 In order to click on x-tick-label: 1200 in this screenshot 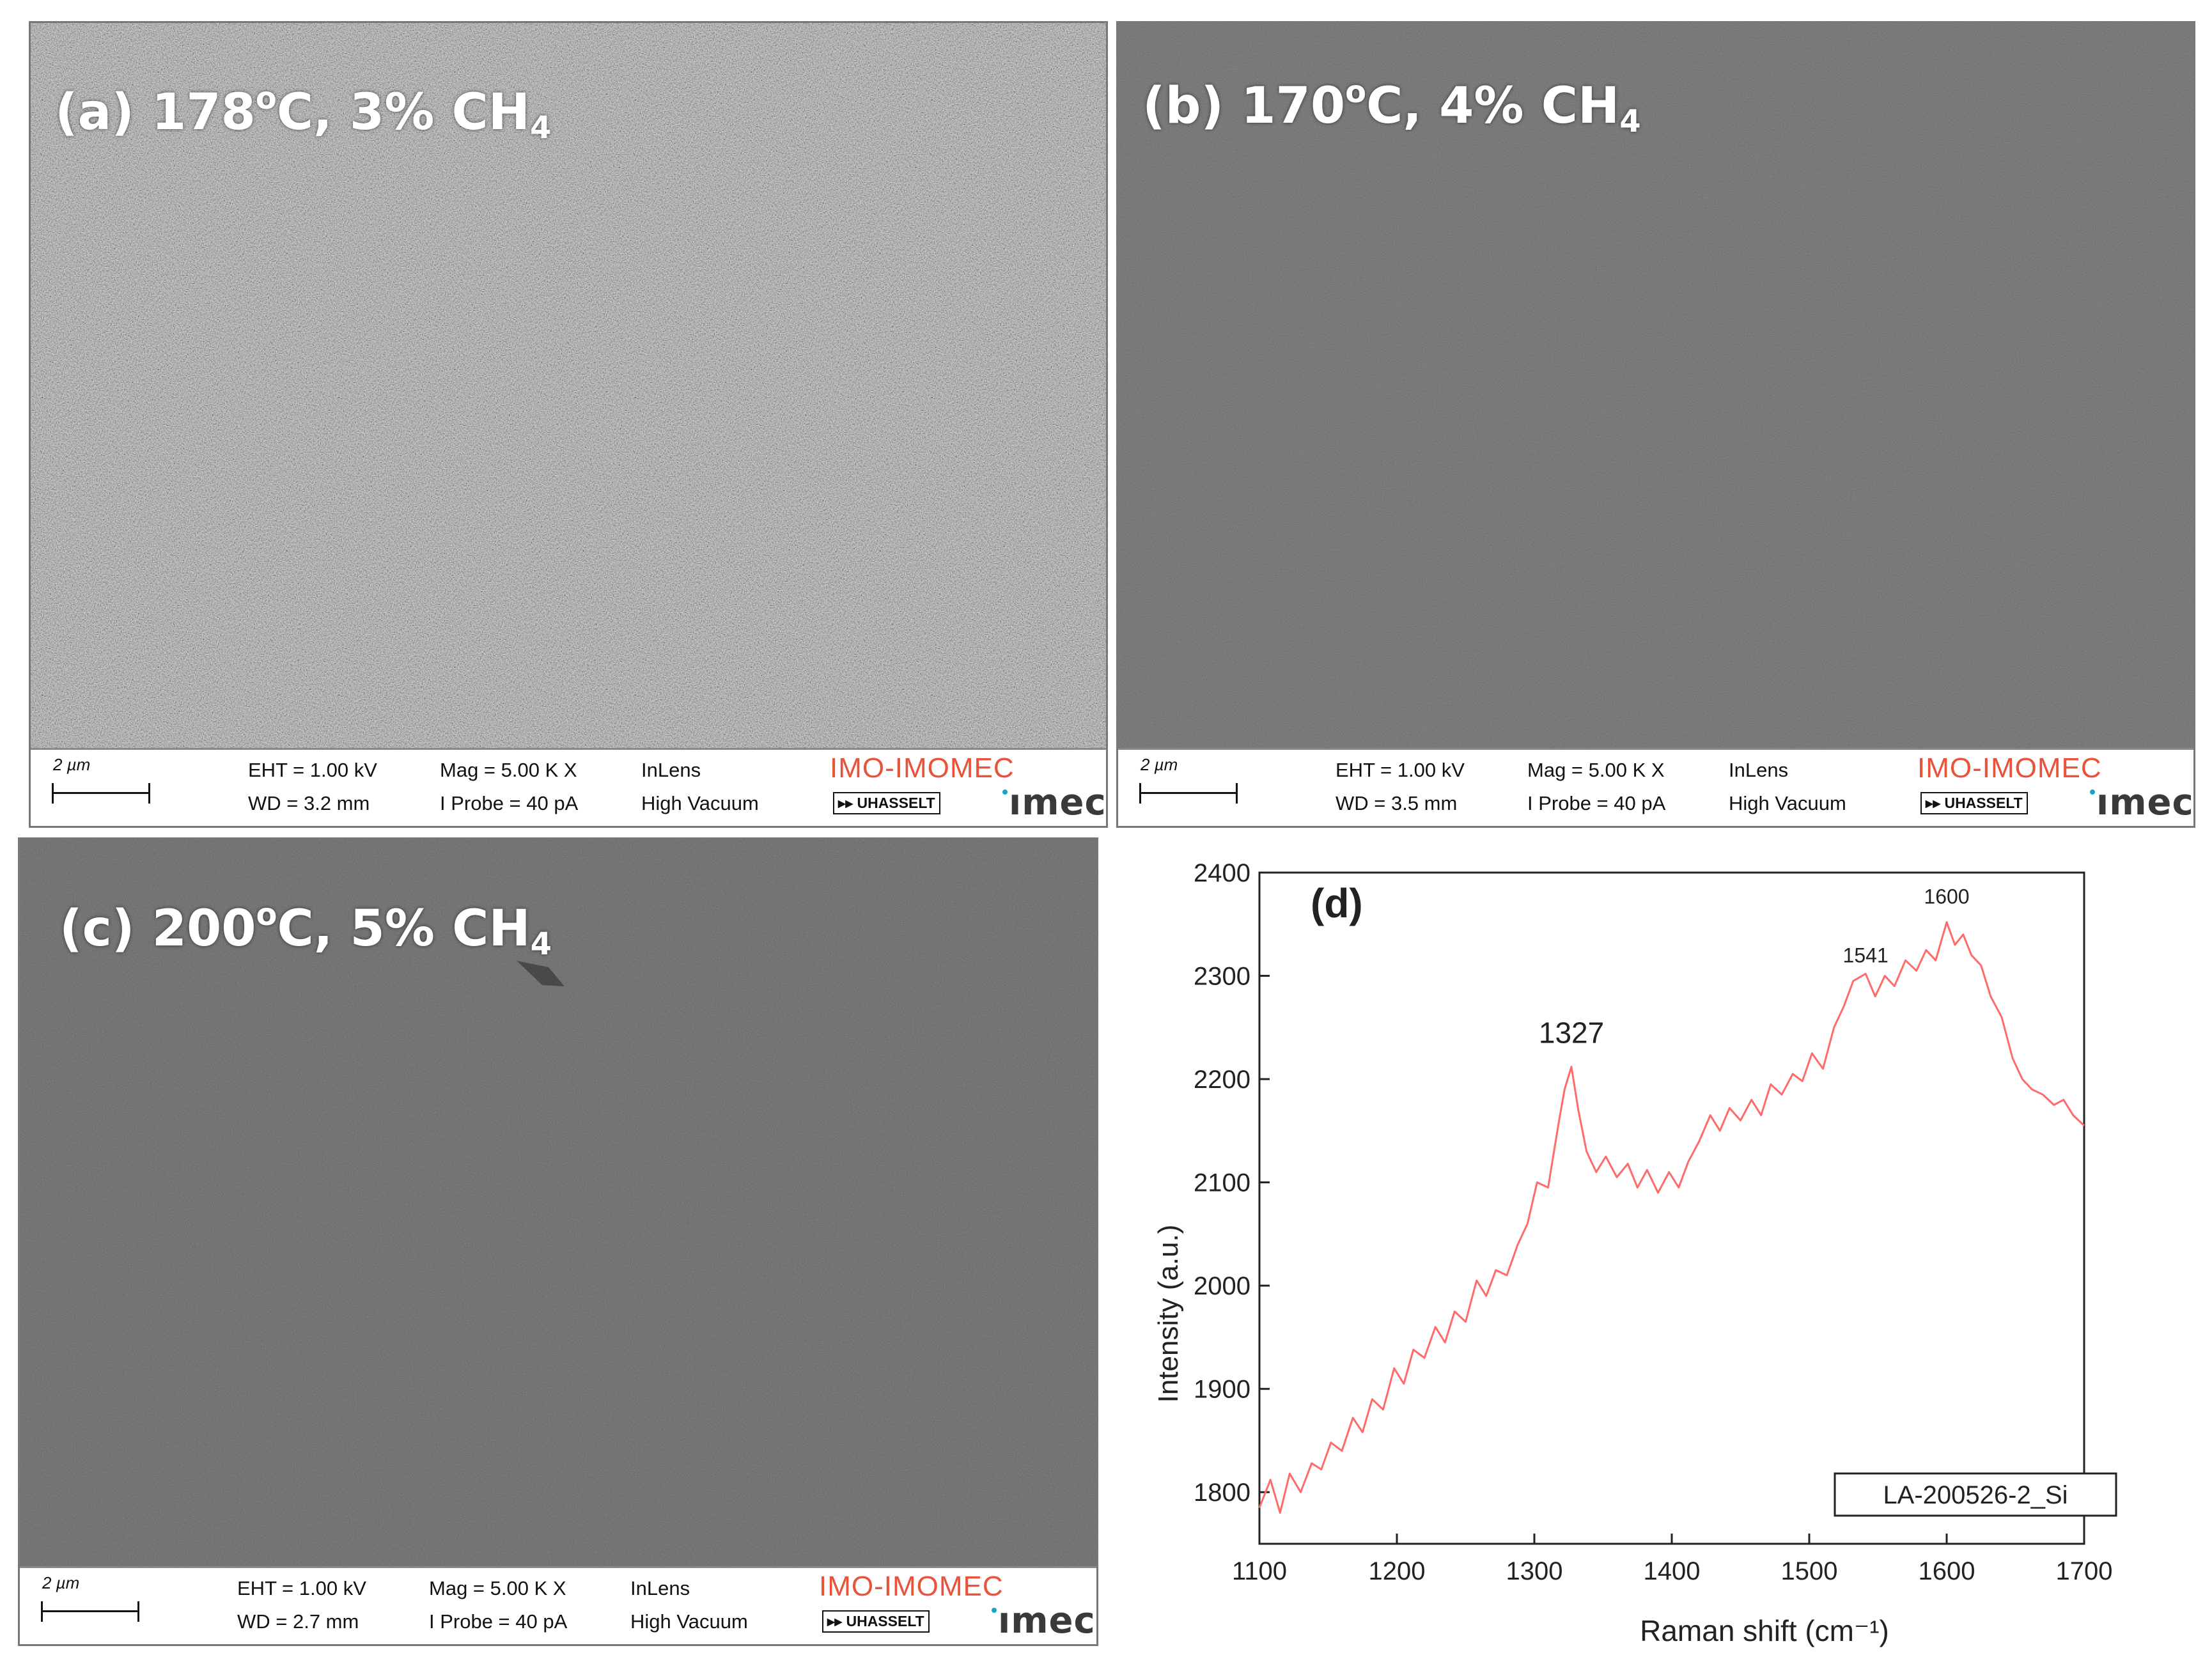, I will do `click(1397, 1571)`.